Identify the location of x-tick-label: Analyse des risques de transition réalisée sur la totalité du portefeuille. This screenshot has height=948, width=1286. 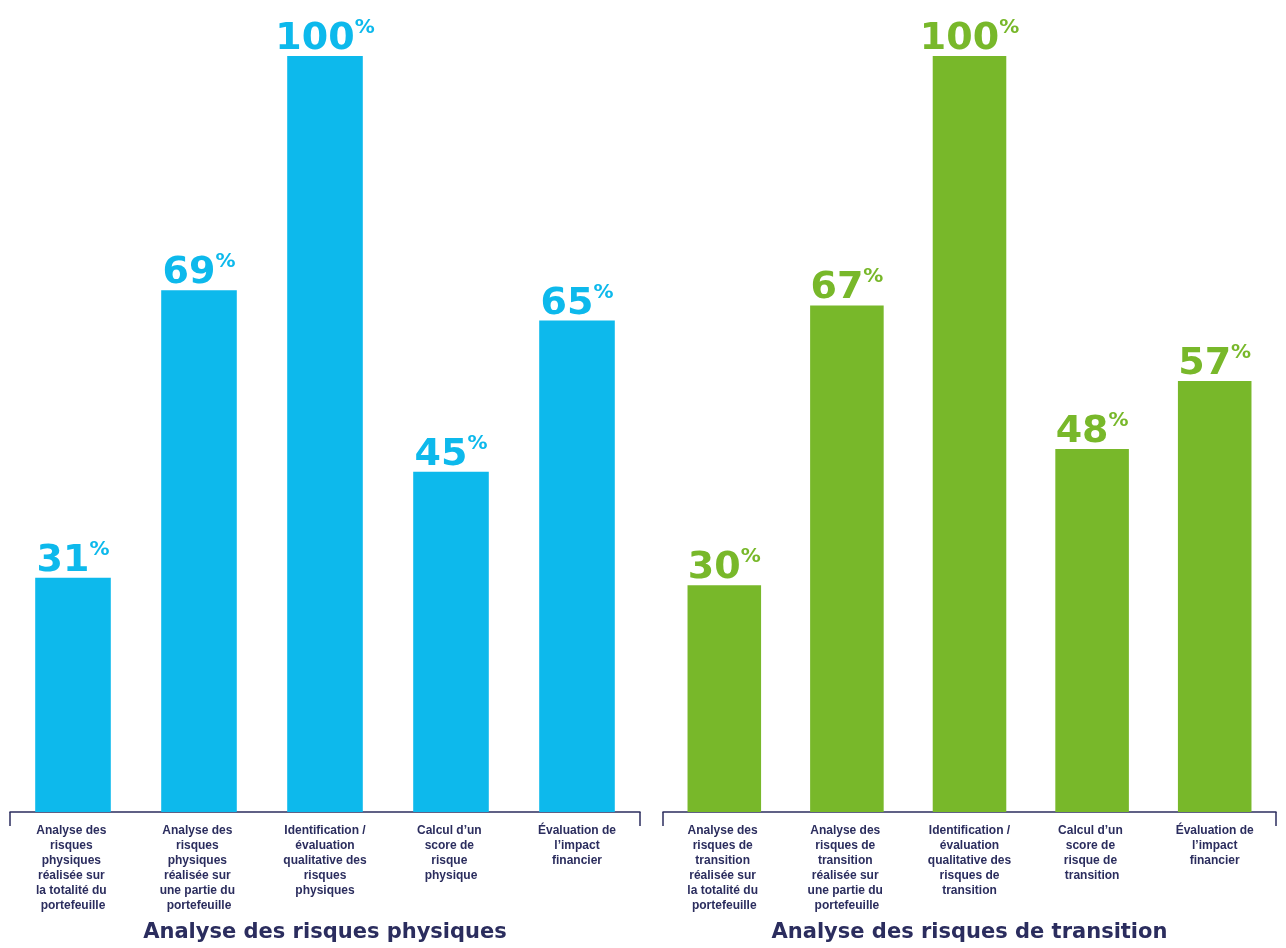
(724, 867).